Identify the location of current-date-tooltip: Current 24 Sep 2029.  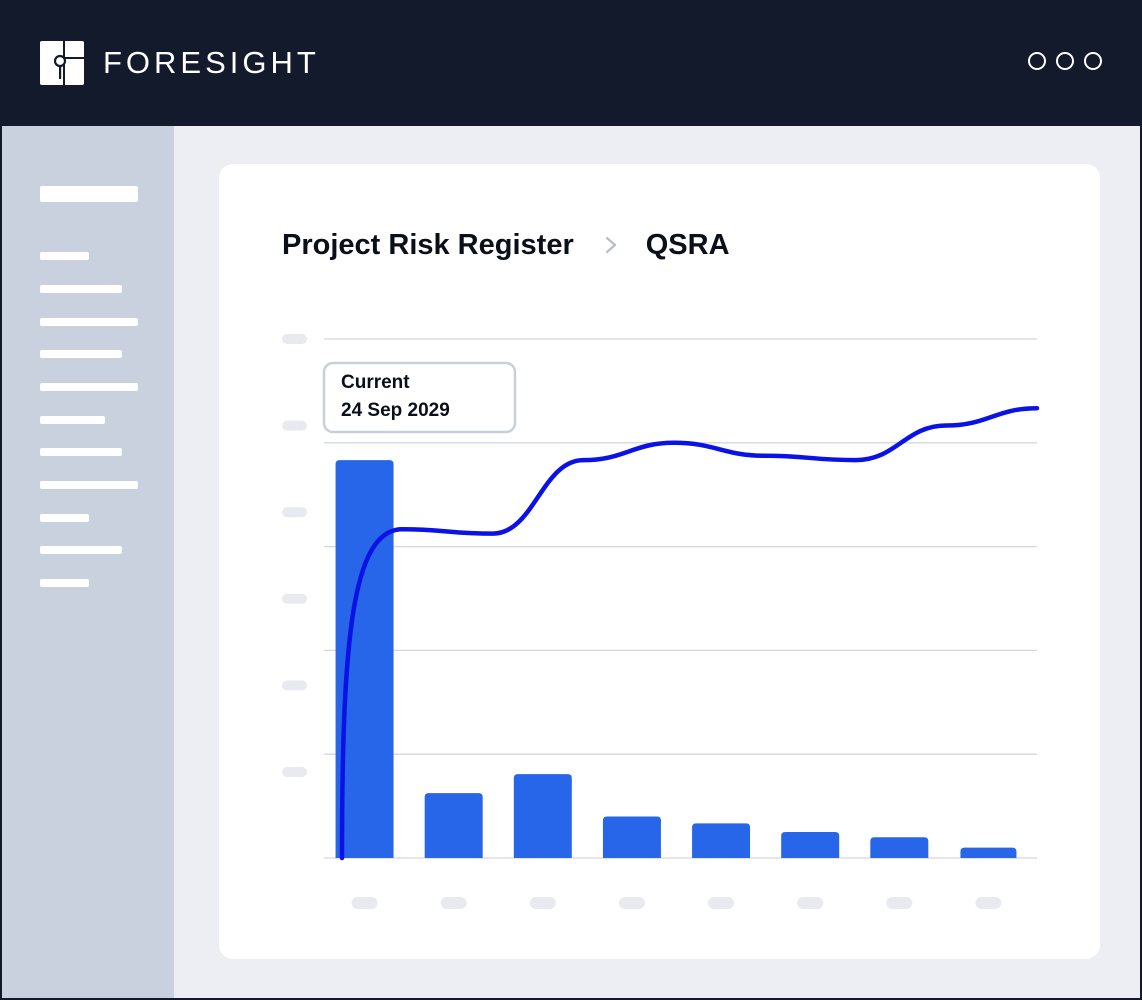
(419, 397).